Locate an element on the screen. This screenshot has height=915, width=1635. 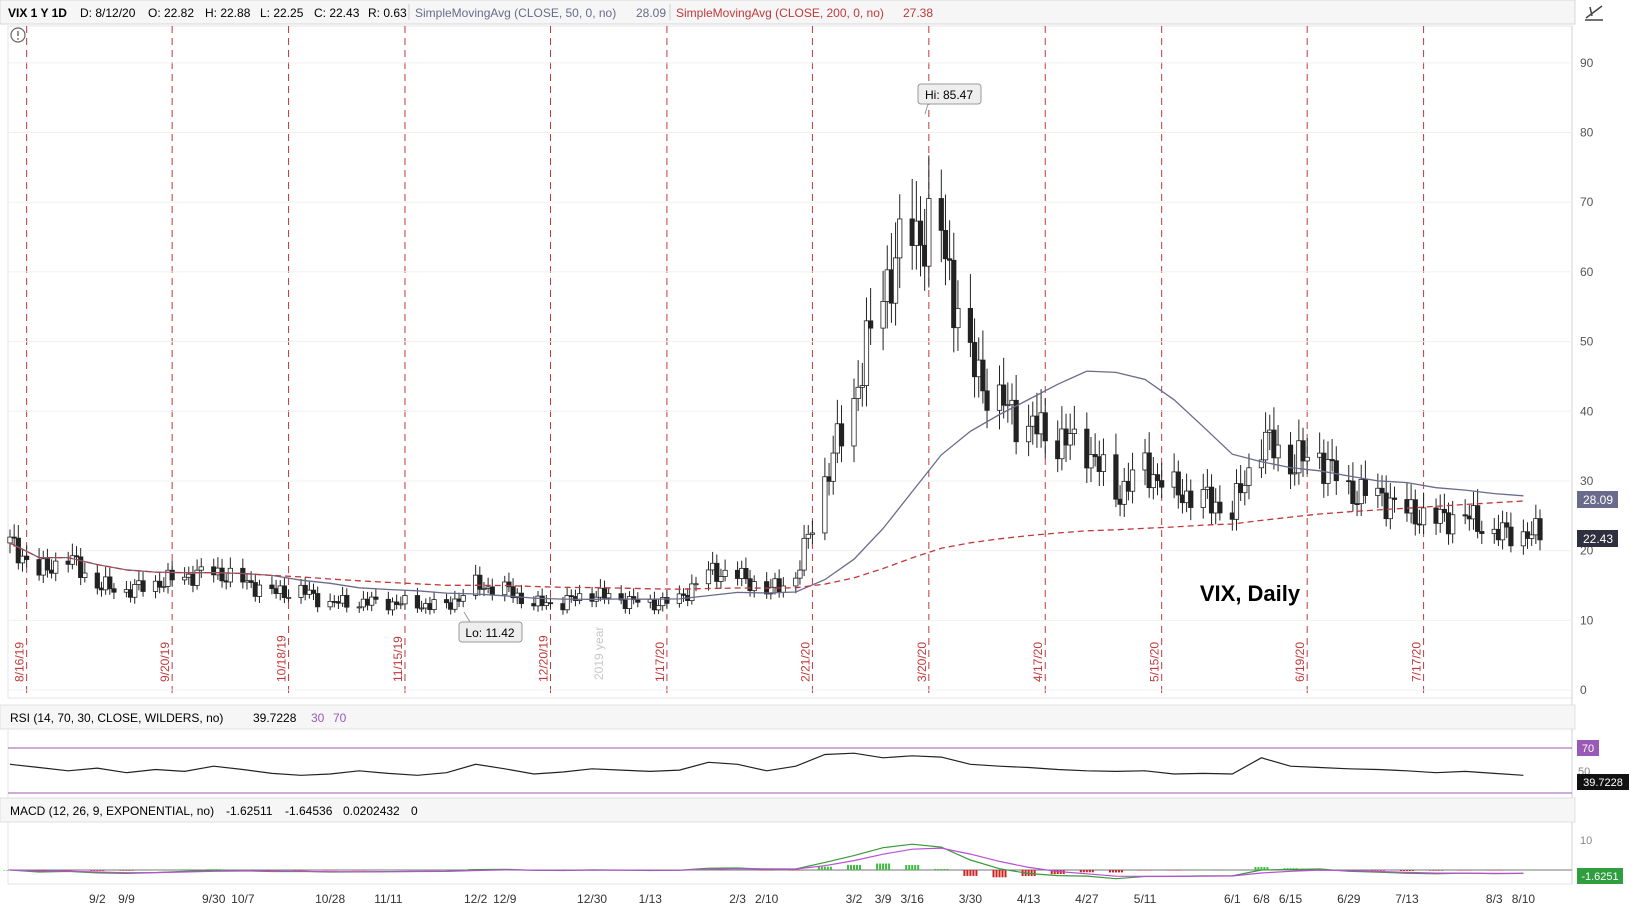
close-readout: C: 22.43 is located at coordinates (337, 13).